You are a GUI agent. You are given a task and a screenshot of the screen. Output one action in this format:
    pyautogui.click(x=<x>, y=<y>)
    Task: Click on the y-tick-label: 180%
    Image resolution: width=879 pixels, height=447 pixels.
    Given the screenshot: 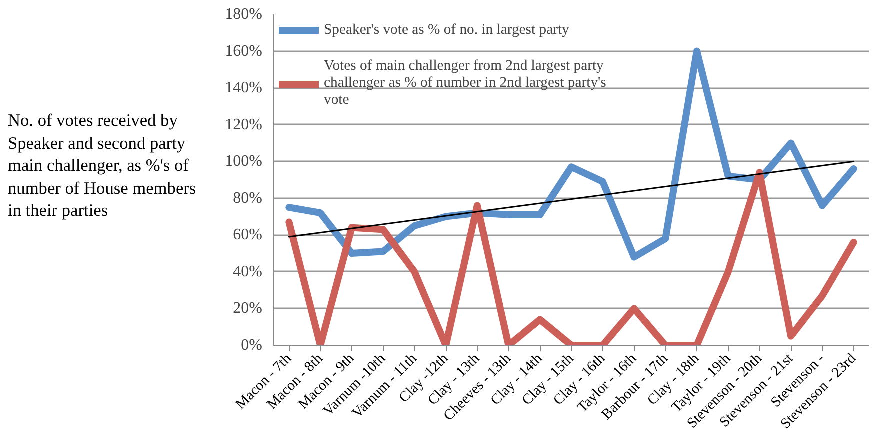 What is the action you would take?
    pyautogui.click(x=243, y=14)
    